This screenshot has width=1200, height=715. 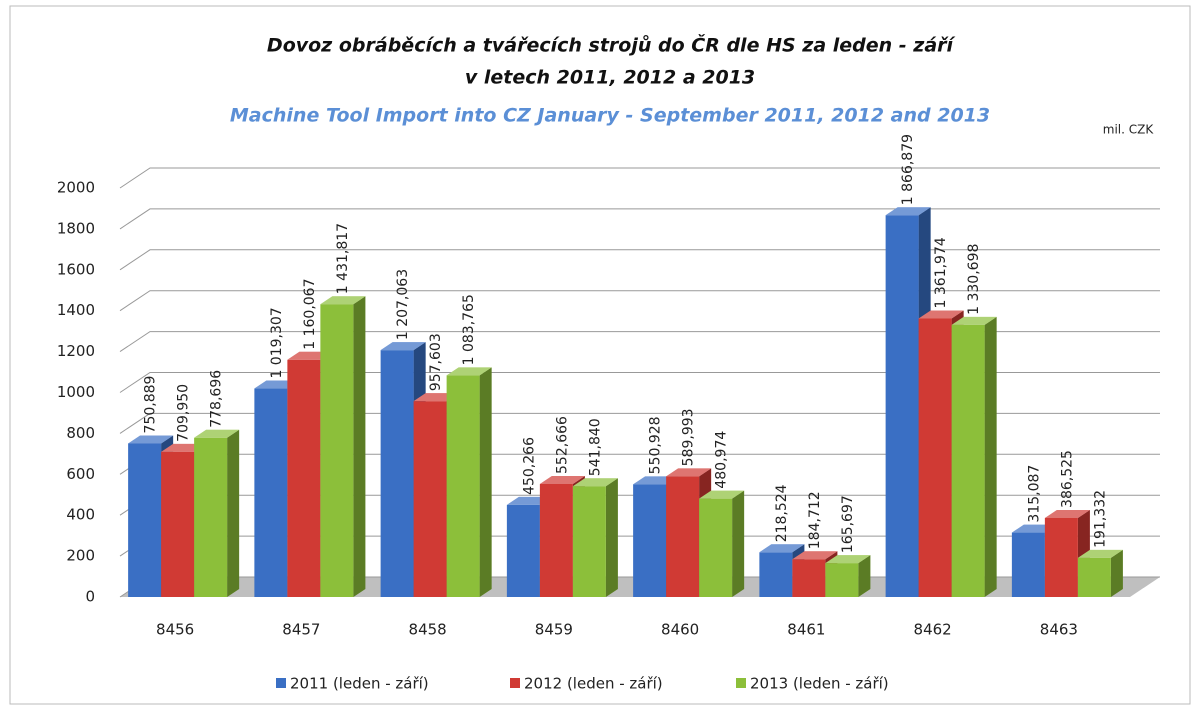 I want to click on x-tick-label: 8463, so click(x=1059, y=630).